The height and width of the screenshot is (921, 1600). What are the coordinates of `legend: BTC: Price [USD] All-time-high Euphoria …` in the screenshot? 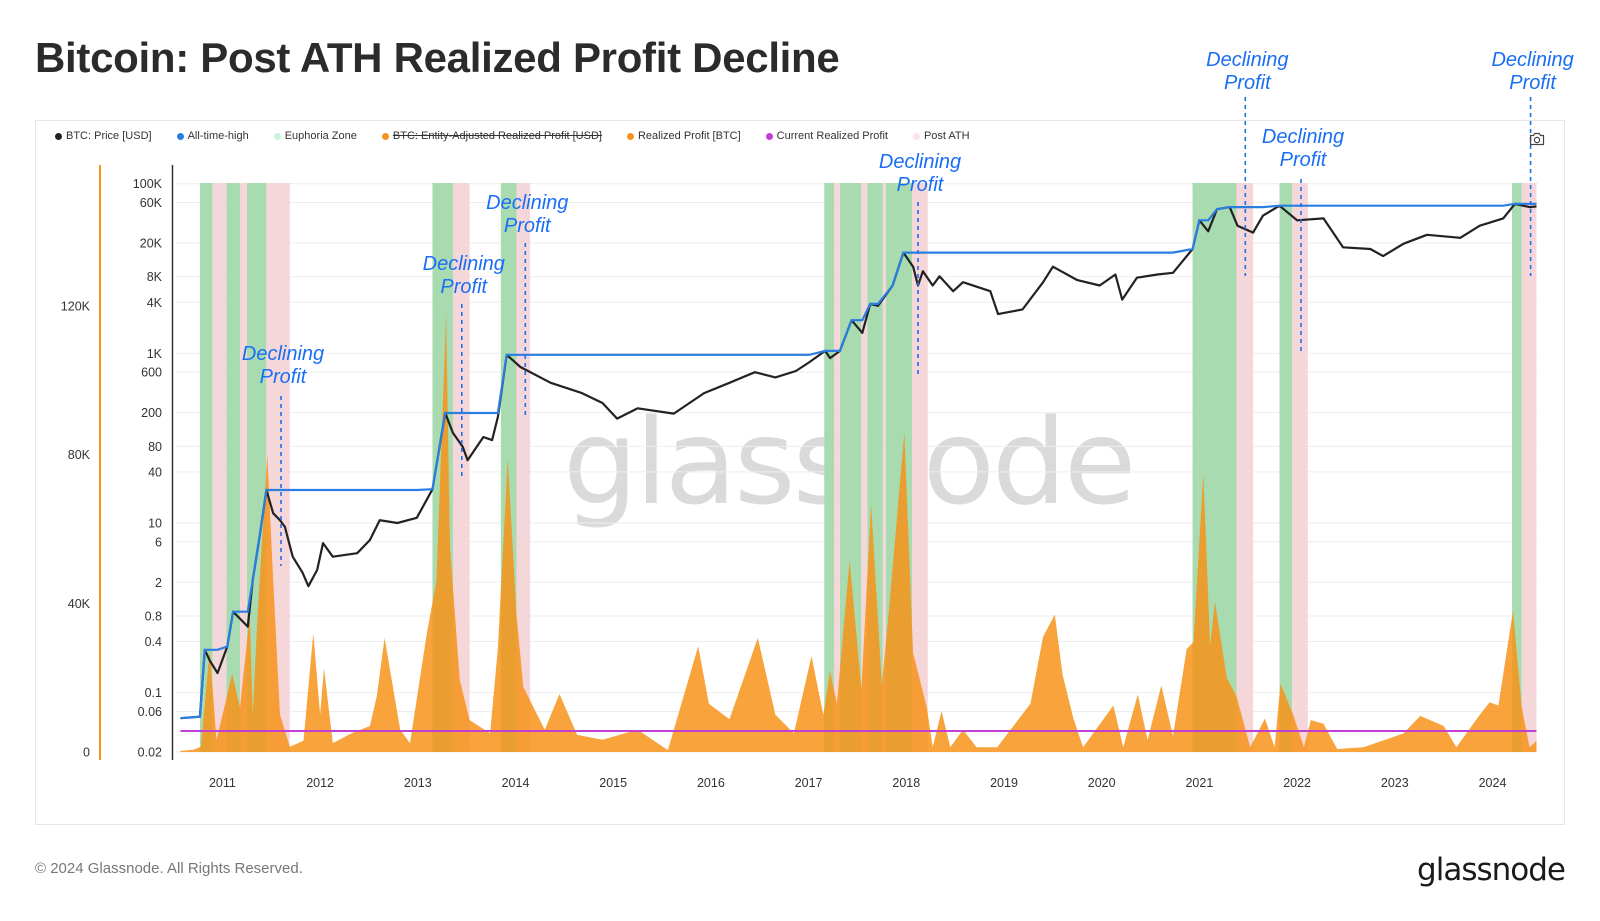 It's located at (512, 136).